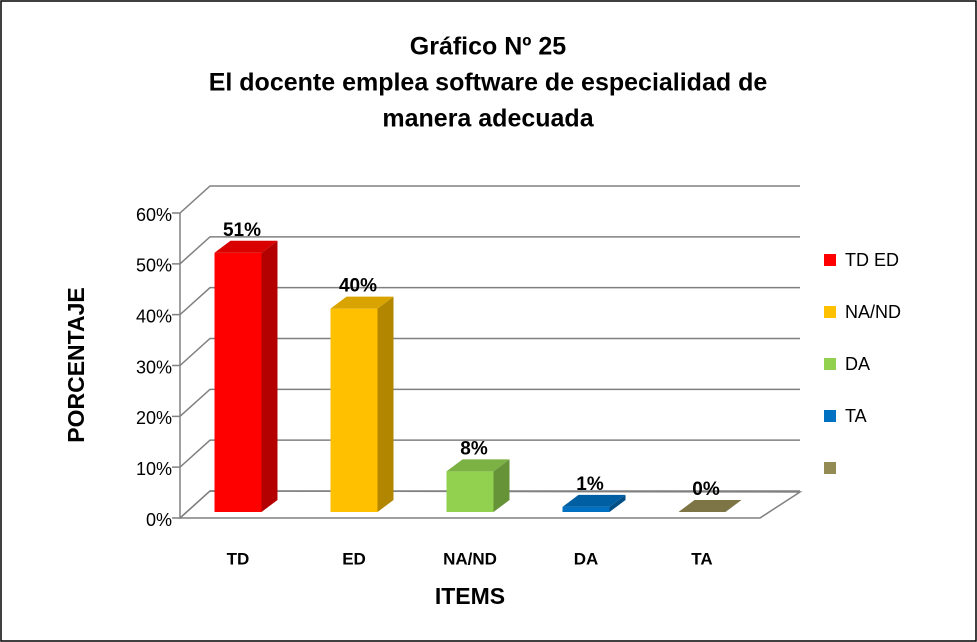 The width and height of the screenshot is (977, 642). Describe the element at coordinates (154, 215) in the screenshot. I see `y-tick-label: 60%` at that location.